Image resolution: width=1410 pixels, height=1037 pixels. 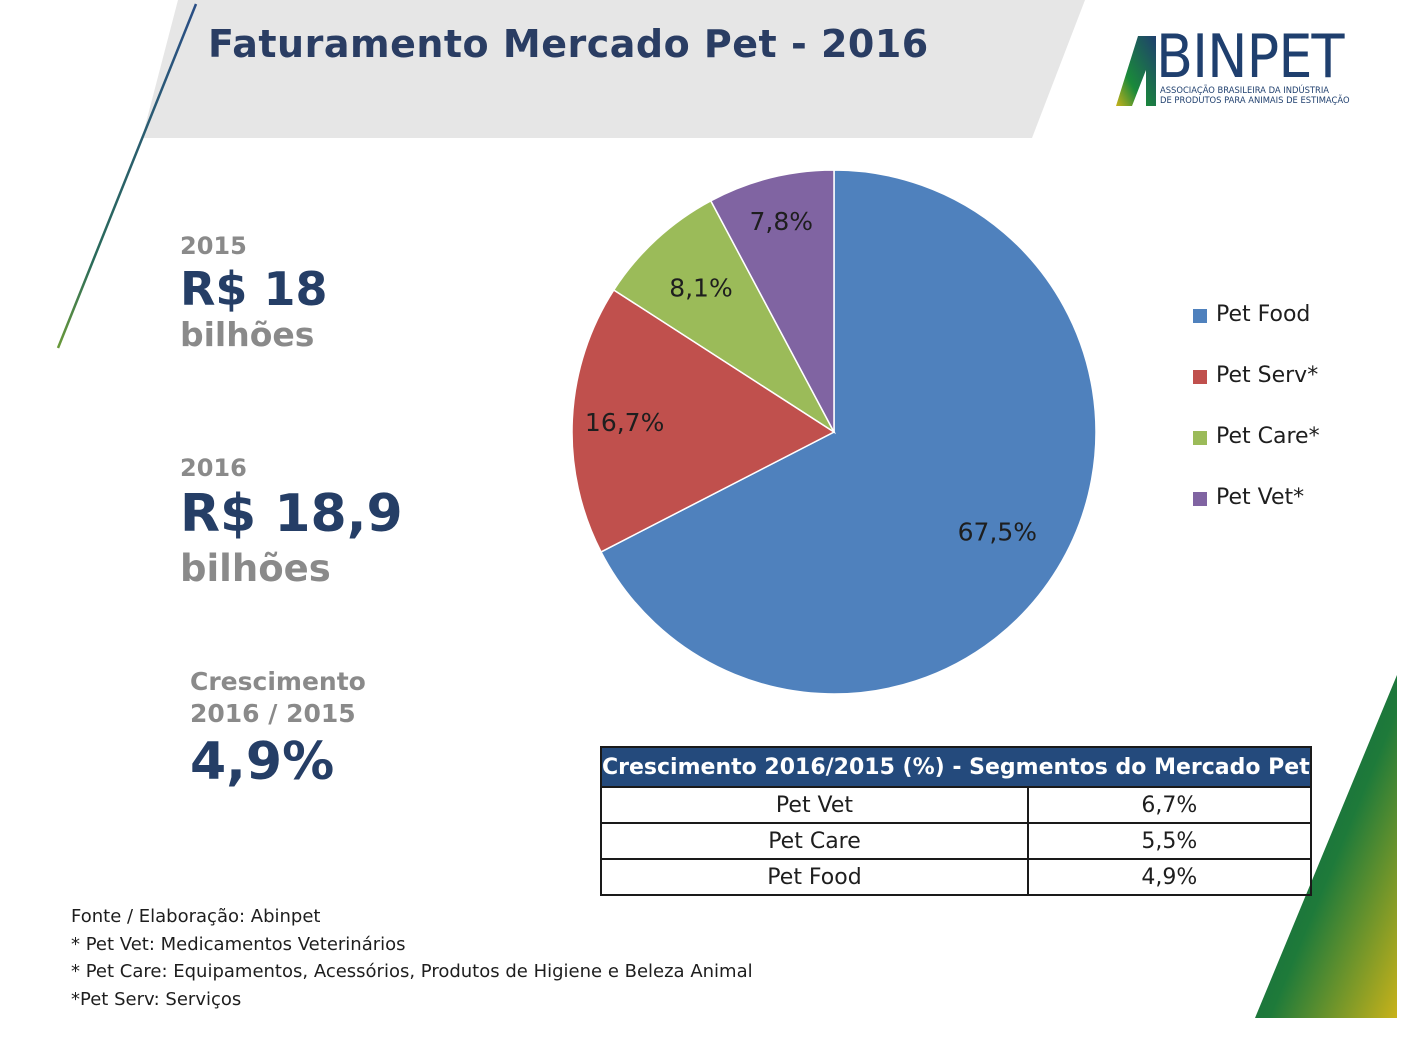 What do you see at coordinates (255, 568) in the screenshot?
I see `stat-2016-unit: bilhões` at bounding box center [255, 568].